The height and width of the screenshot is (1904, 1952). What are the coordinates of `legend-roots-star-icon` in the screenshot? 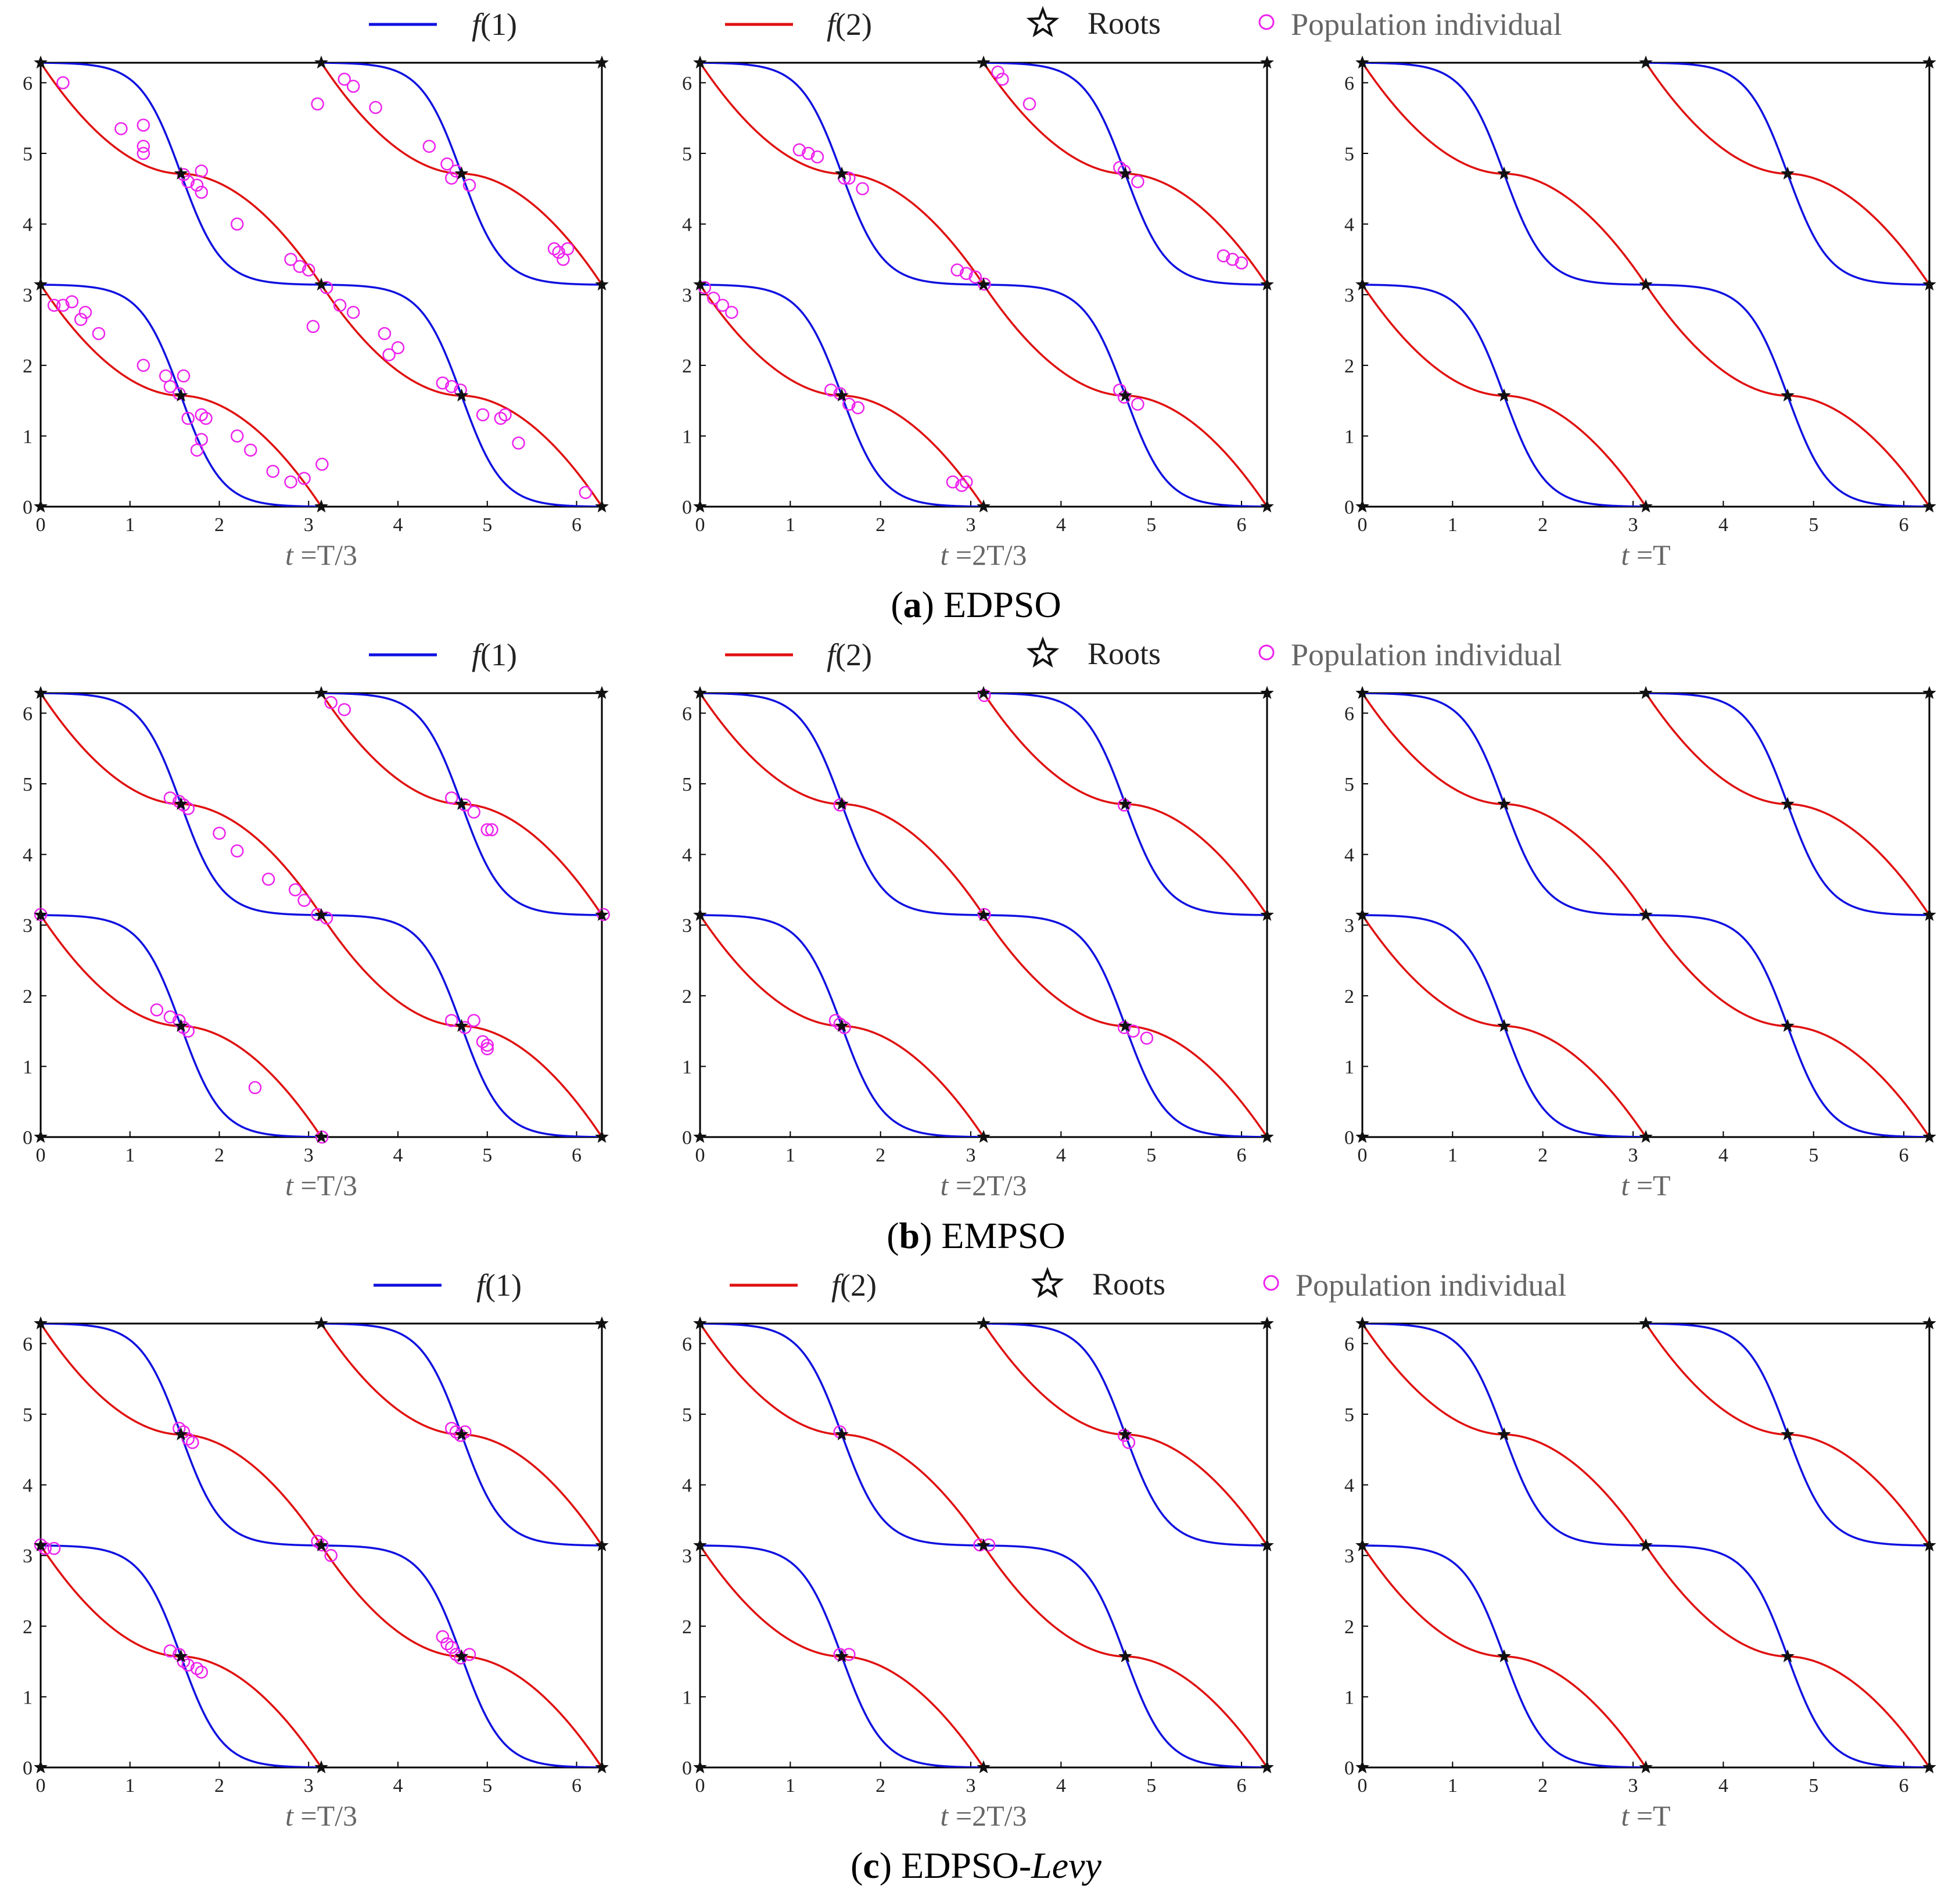 It's located at (1043, 22).